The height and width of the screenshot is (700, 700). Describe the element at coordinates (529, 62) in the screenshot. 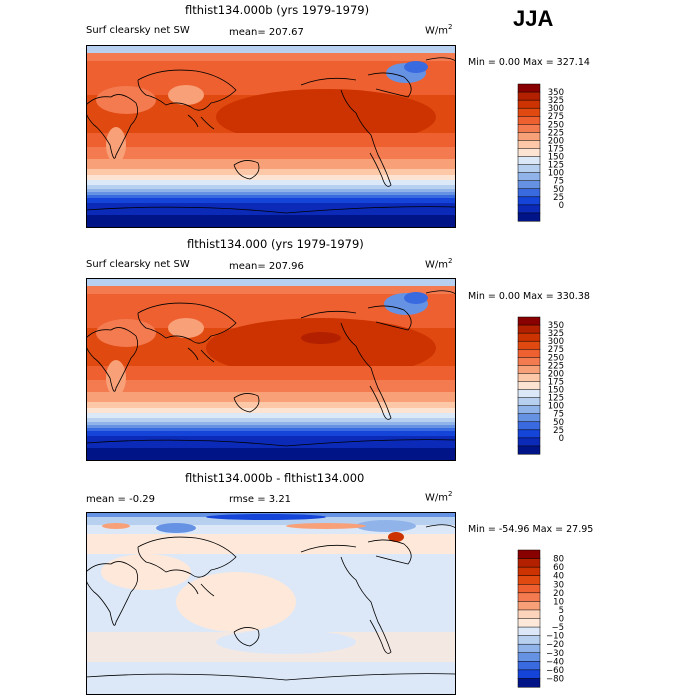

I see `panel-1-minmax: Min = 0.00 Max = 327.14` at that location.